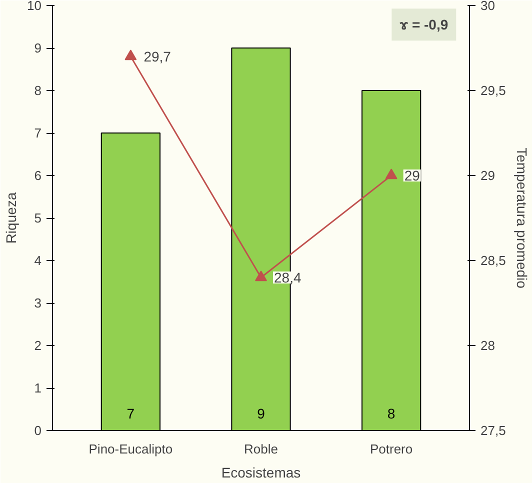 Image resolution: width=532 pixels, height=483 pixels. I want to click on y2-tick-label: 28, so click(487, 345).